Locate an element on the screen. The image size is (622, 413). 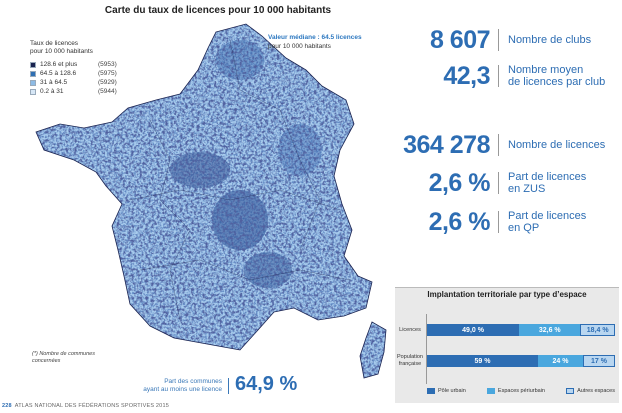
footnote: (*) Nombre de communes concernées is located at coordinates (63, 357).